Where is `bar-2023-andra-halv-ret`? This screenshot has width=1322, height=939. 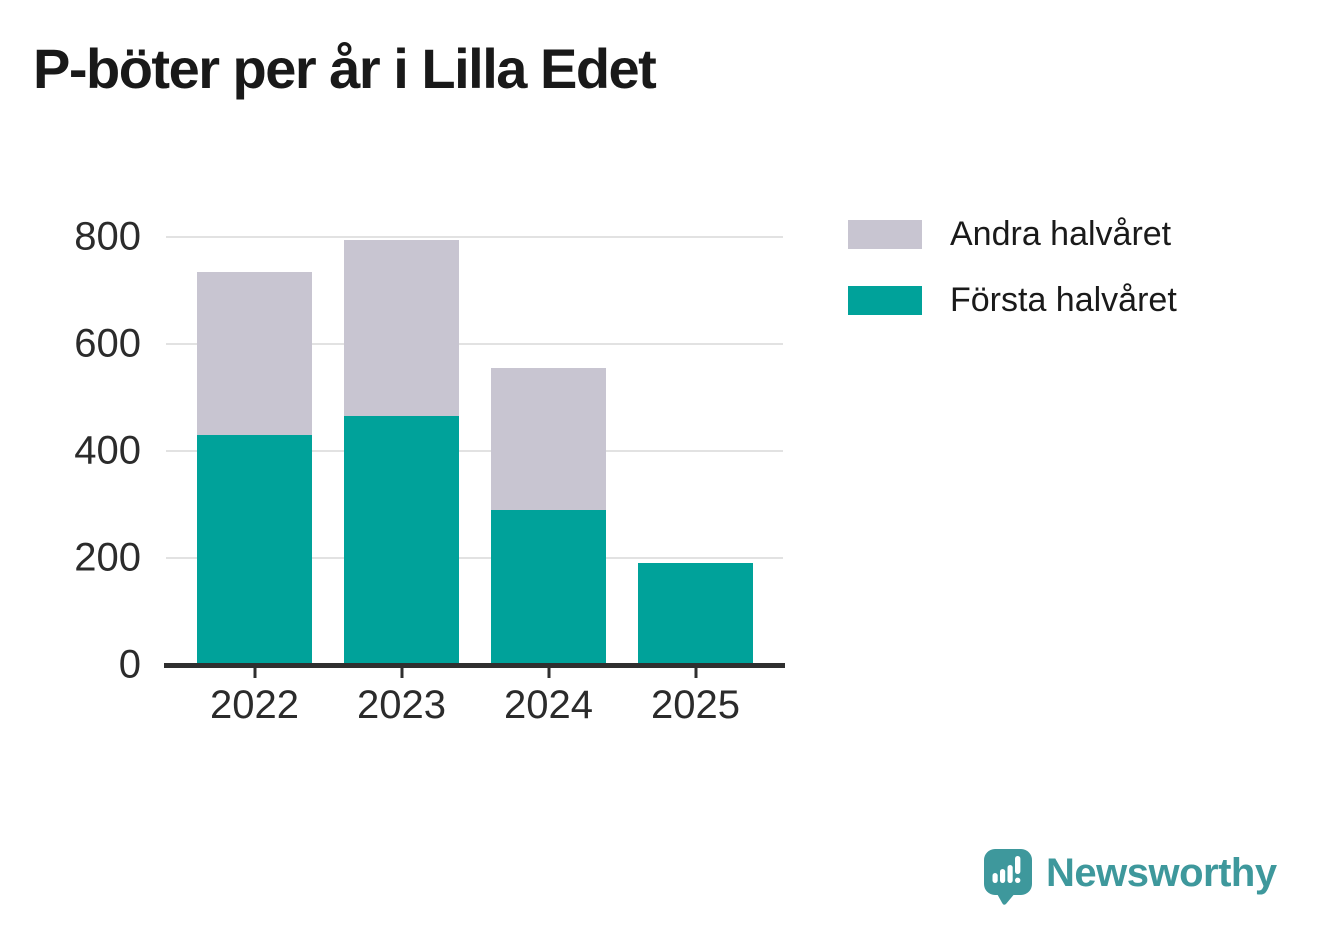 bar-2023-andra-halv-ret is located at coordinates (401, 328).